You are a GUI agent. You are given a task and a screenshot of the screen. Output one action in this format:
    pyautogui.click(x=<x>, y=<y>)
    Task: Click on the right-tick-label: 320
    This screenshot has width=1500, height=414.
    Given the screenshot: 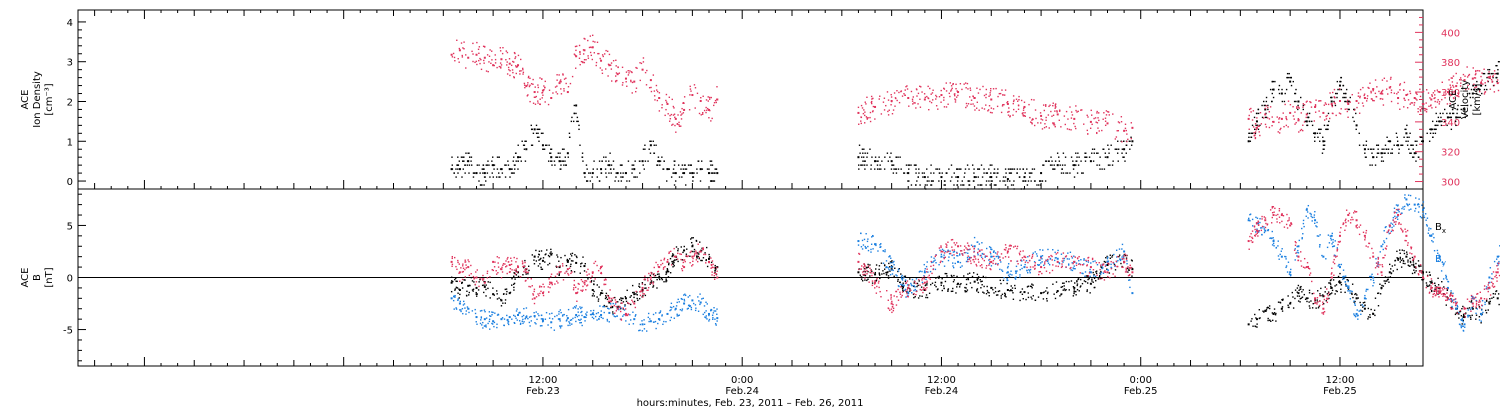 What is the action you would take?
    pyautogui.click(x=1450, y=153)
    